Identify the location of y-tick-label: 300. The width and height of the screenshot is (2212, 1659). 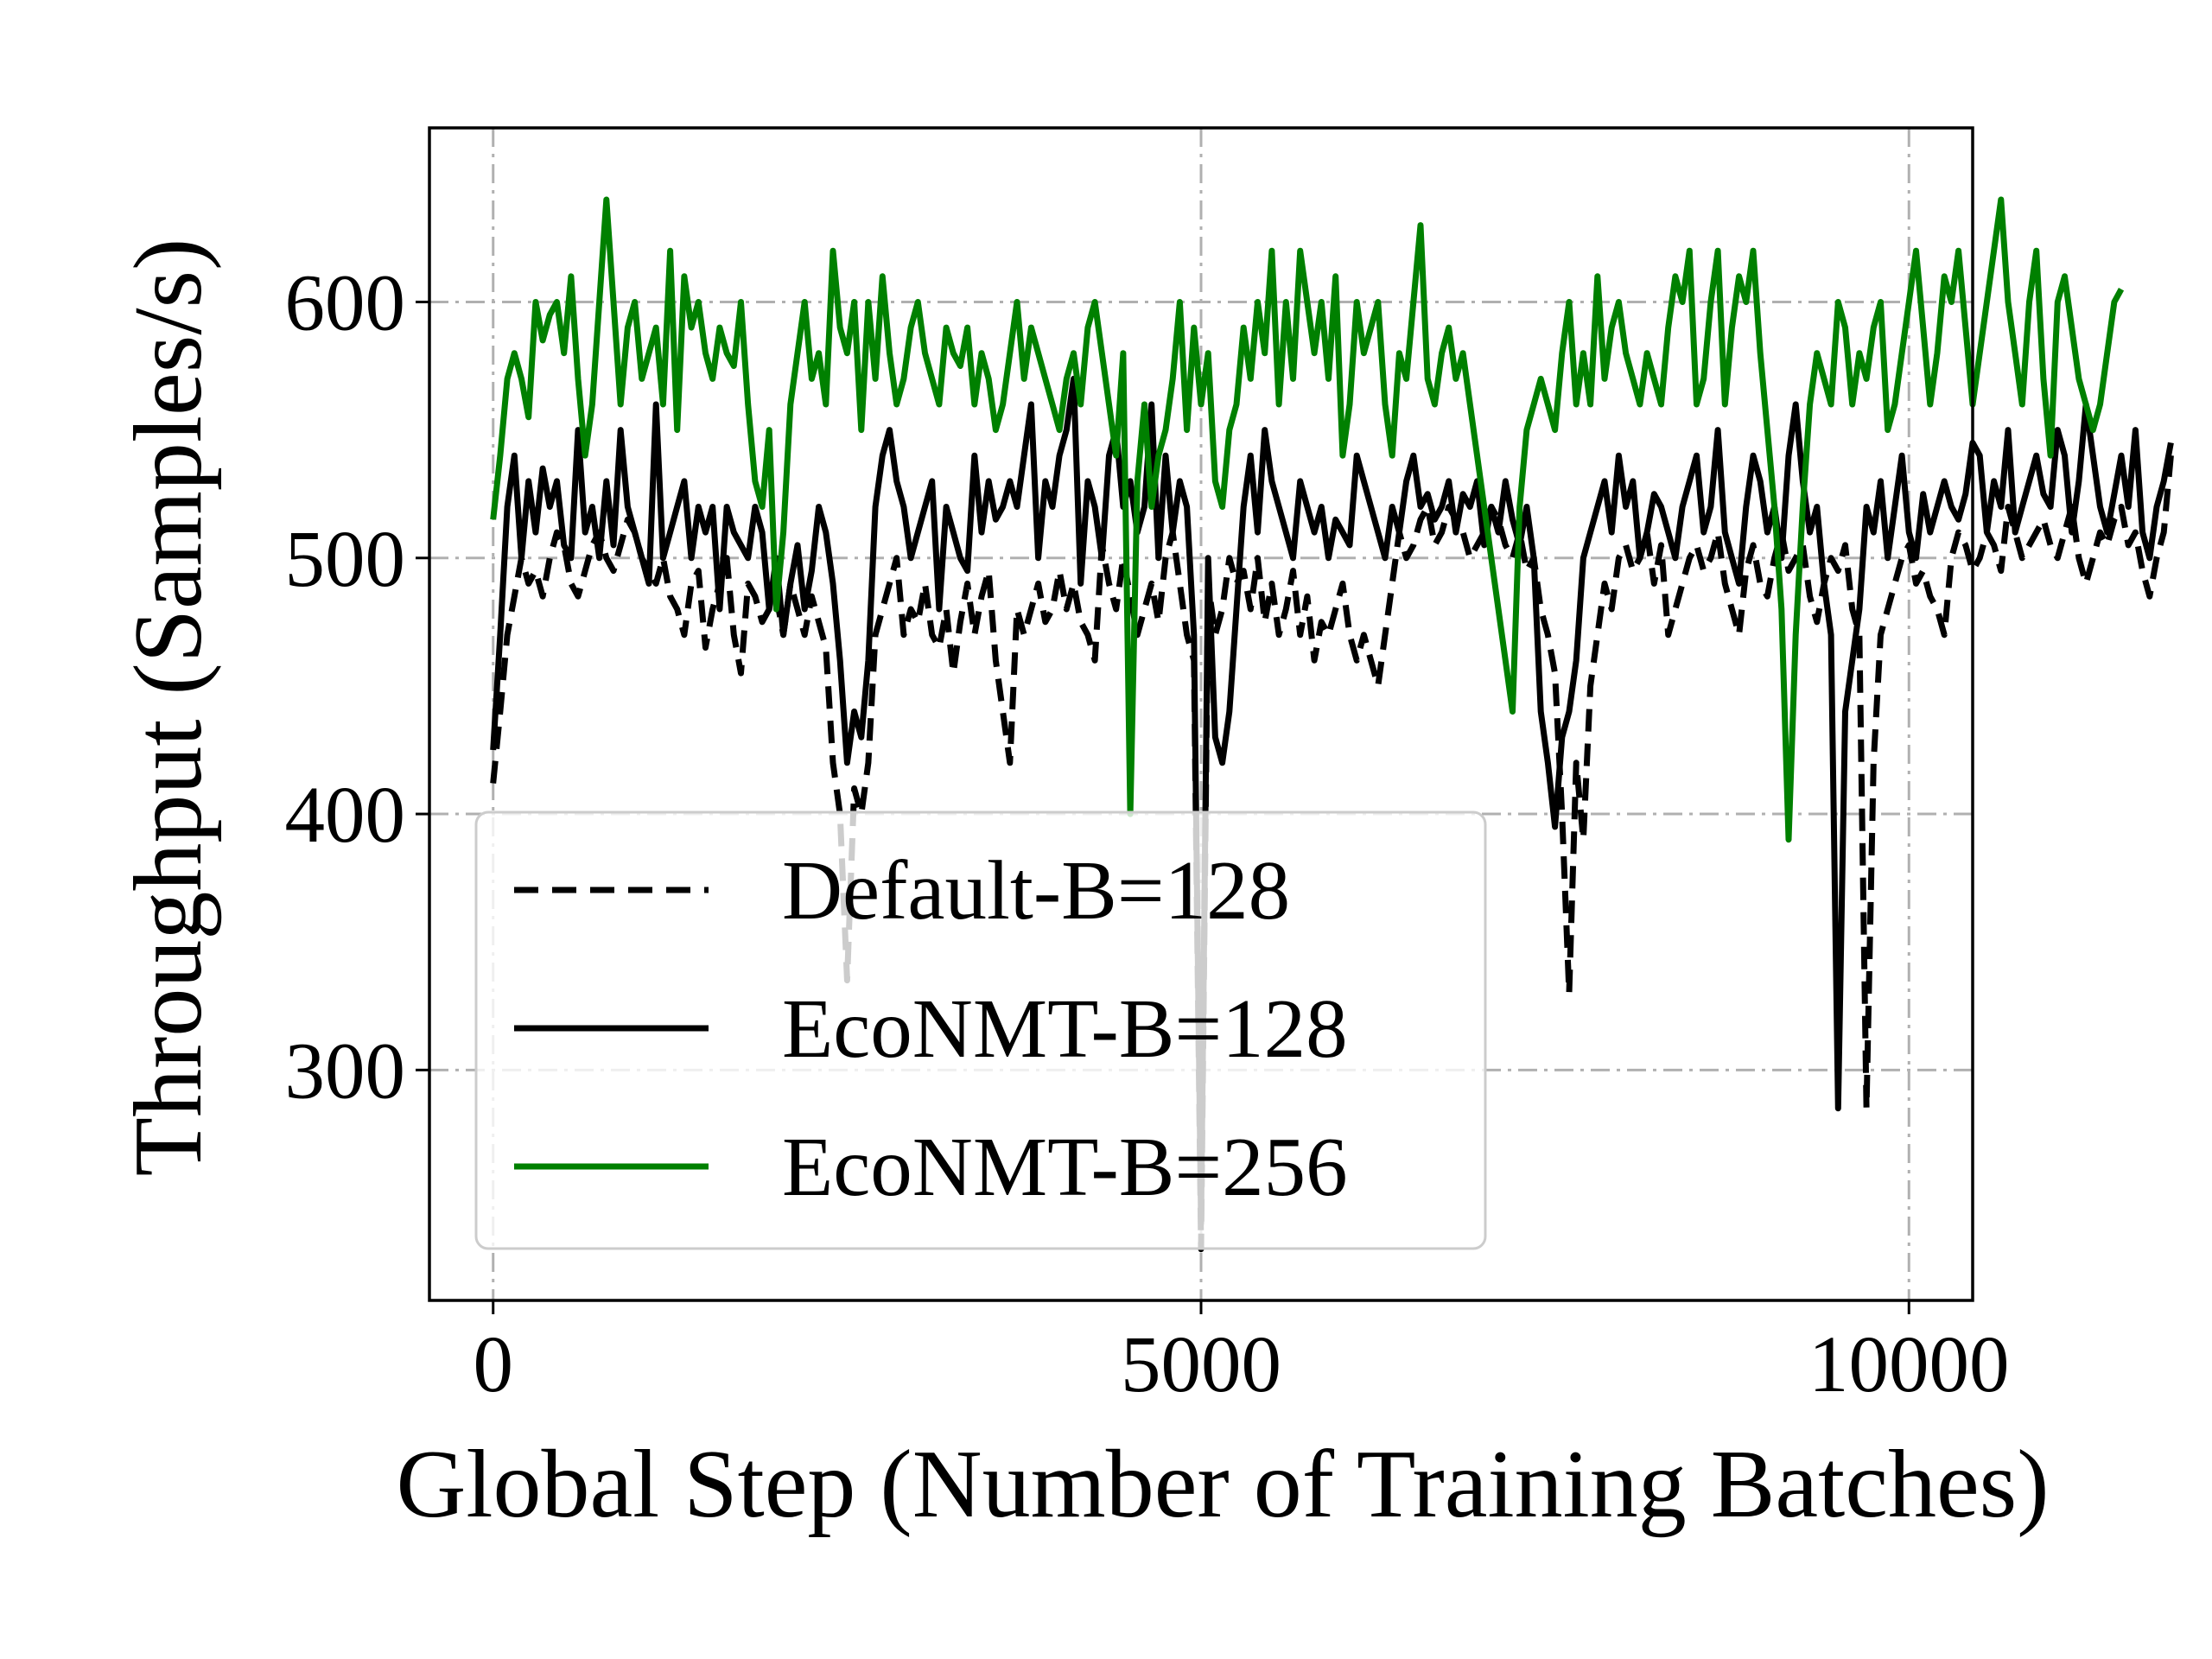
(345, 1071).